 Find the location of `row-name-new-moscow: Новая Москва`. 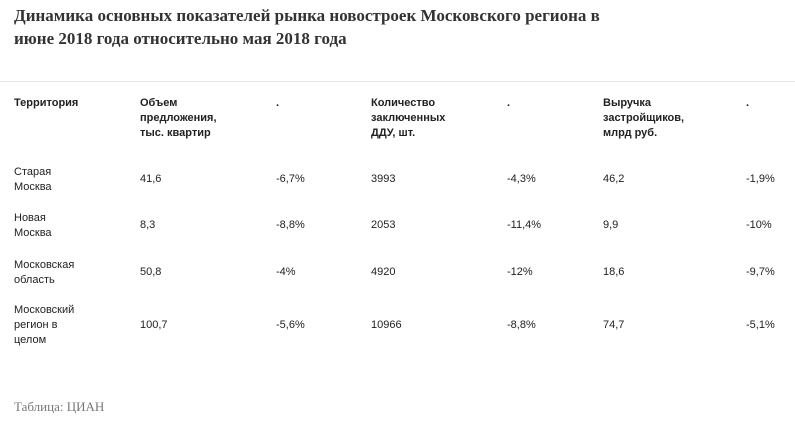

row-name-new-moscow: Новая Москва is located at coordinates (33, 226).